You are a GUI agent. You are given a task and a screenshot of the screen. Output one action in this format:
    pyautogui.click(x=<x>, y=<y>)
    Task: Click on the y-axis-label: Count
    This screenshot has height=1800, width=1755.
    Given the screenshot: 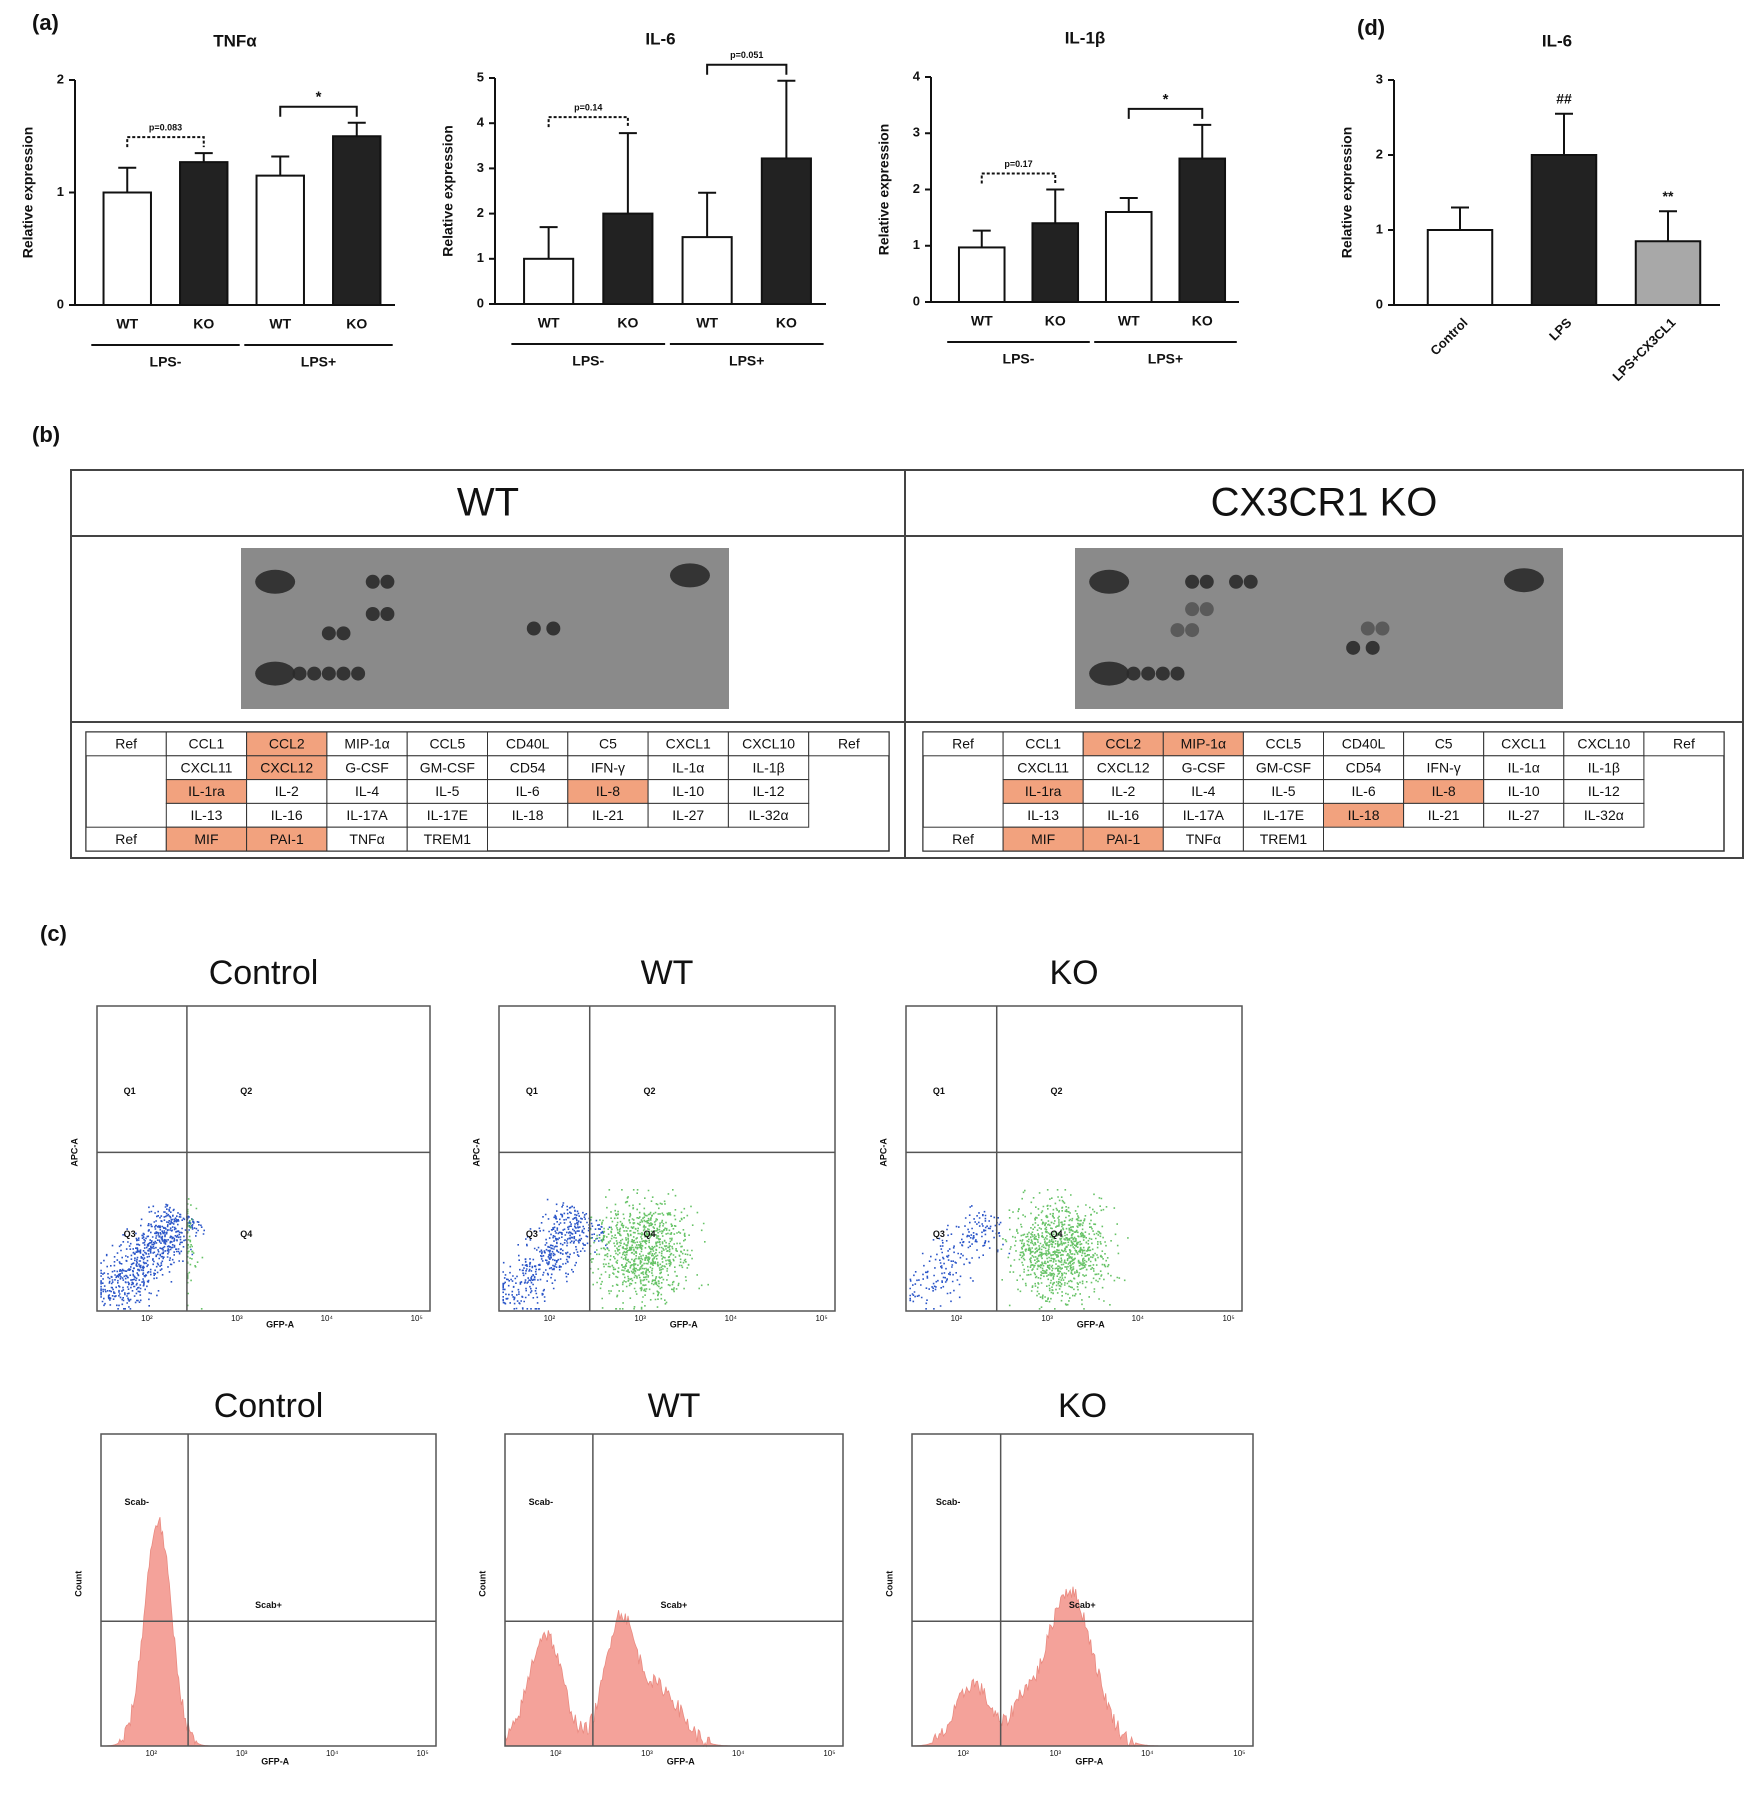 What is the action you would take?
    pyautogui.click(x=482, y=1584)
    